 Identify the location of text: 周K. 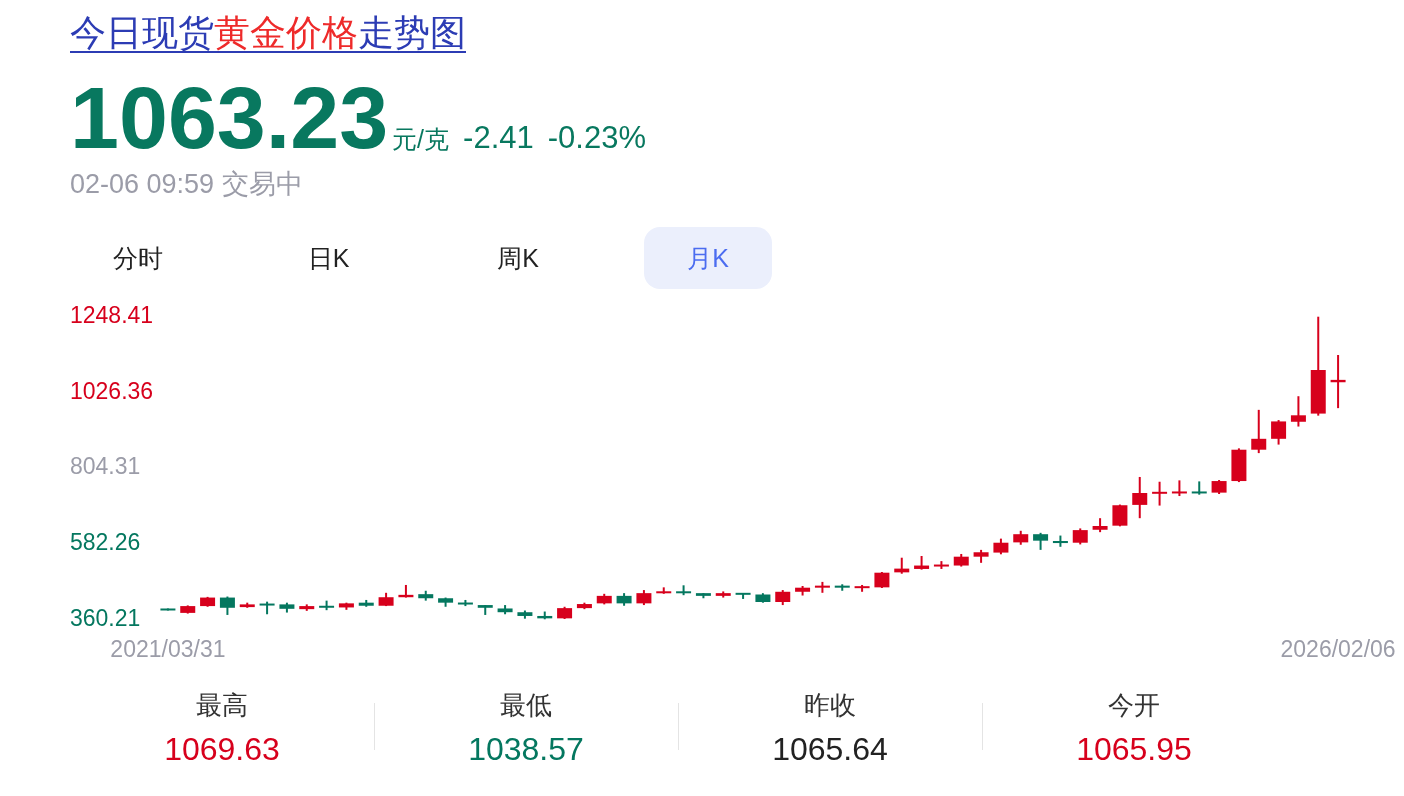
(518, 258).